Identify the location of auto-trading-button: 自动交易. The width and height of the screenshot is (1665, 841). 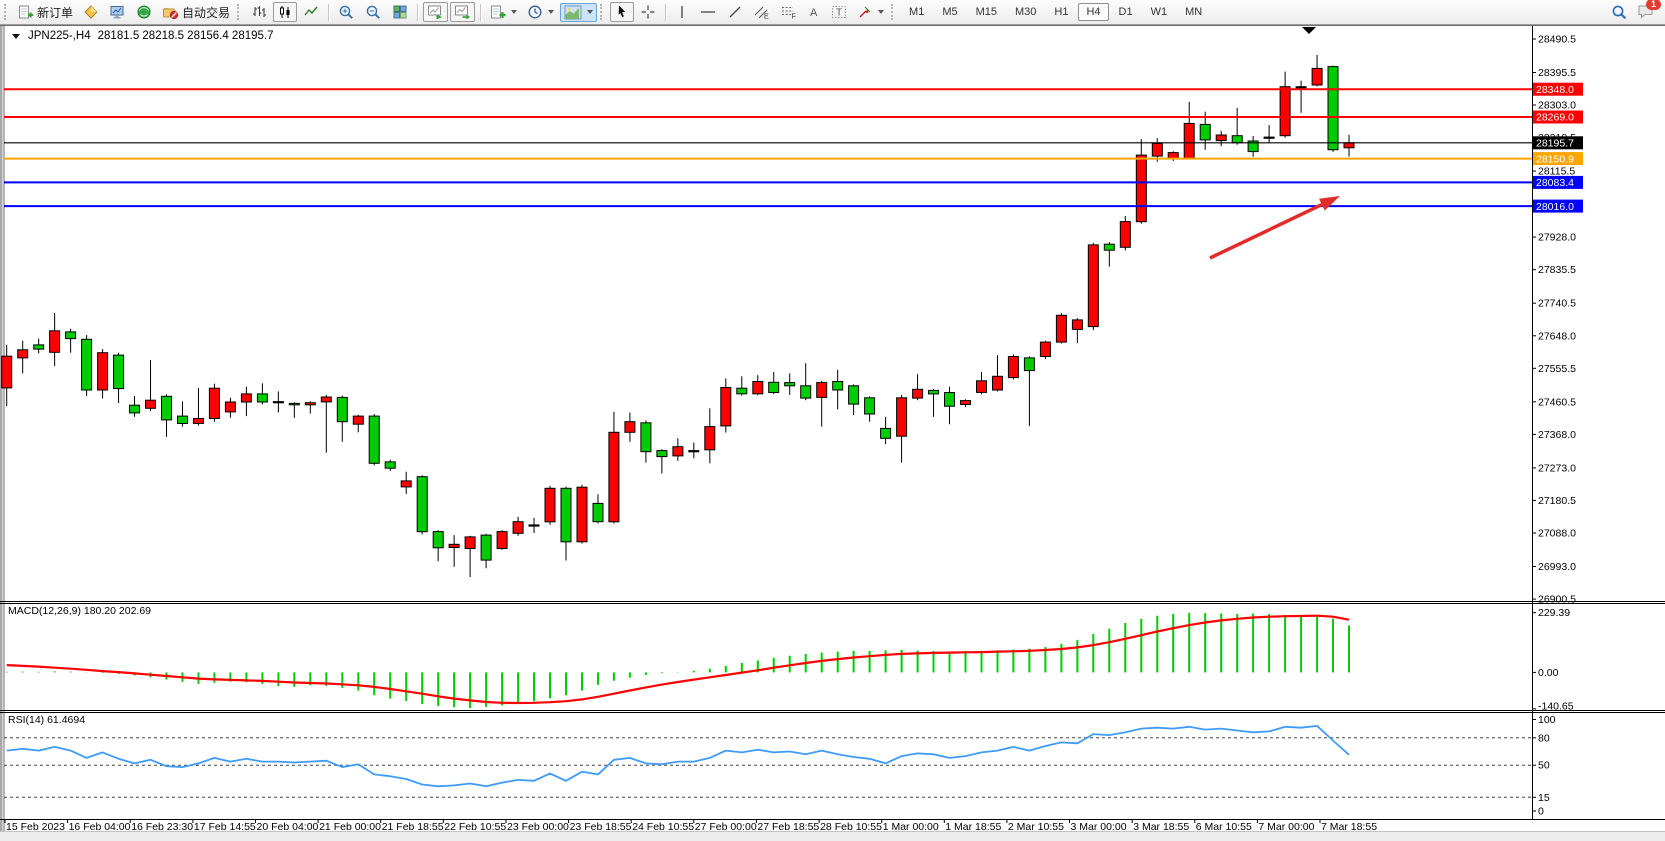
(196, 12).